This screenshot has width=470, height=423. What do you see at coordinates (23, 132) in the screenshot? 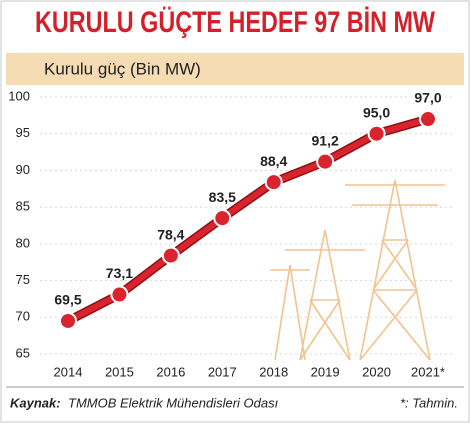
I see `y-tick-label: 95` at bounding box center [23, 132].